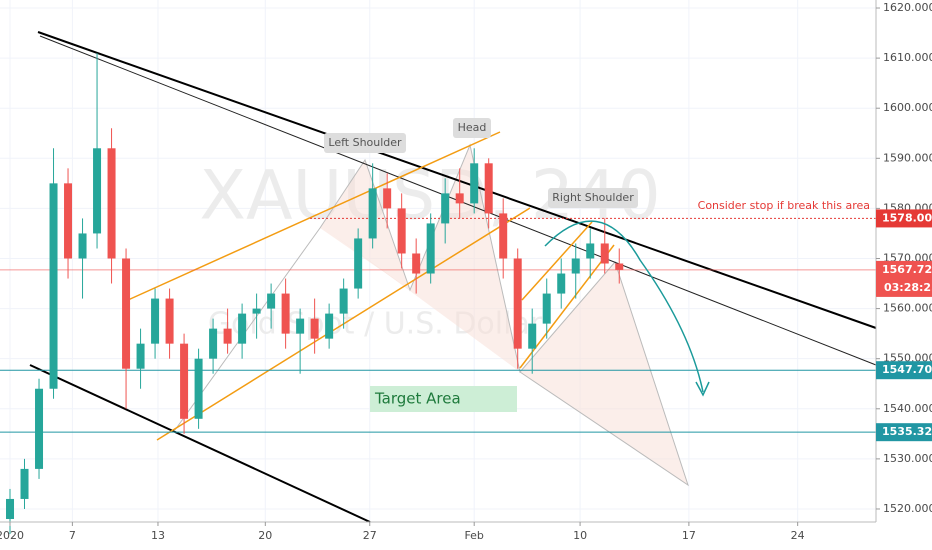 This screenshot has height=550, width=932. Describe the element at coordinates (907, 269) in the screenshot. I see `price-tag-label: 1567.722` at that location.